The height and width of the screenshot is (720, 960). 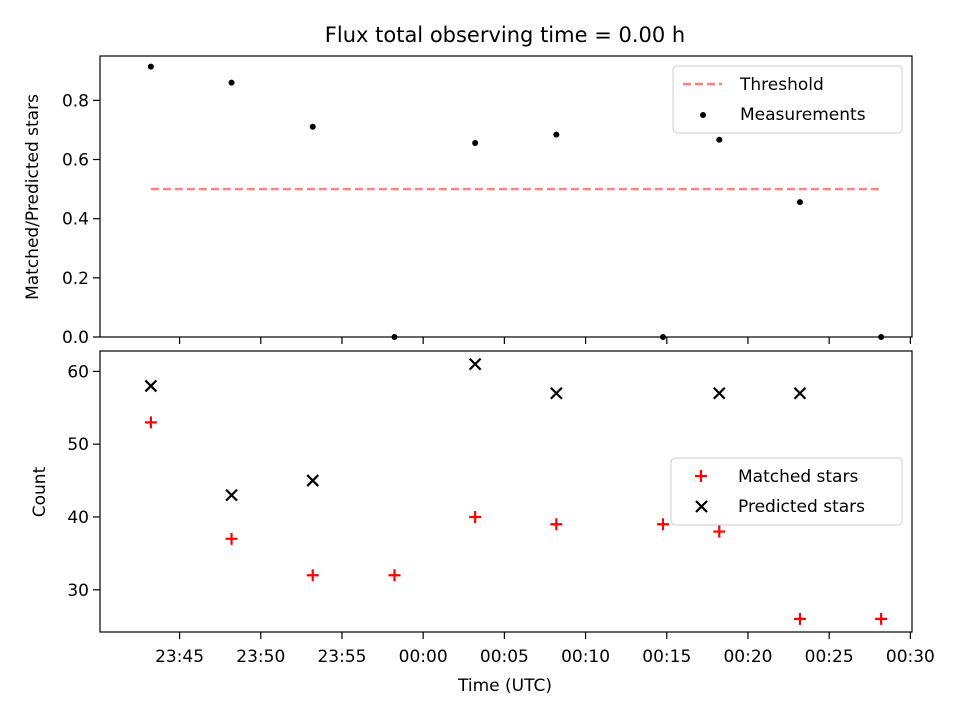 What do you see at coordinates (505, 35) in the screenshot?
I see `chart-title: Flux total observing time = 0.00 h` at bounding box center [505, 35].